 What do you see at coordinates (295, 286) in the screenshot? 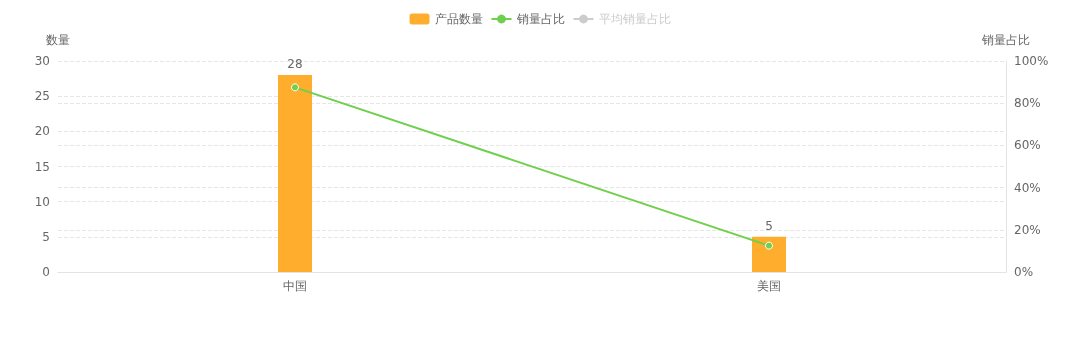
I see `x-tick-label: 中国` at bounding box center [295, 286].